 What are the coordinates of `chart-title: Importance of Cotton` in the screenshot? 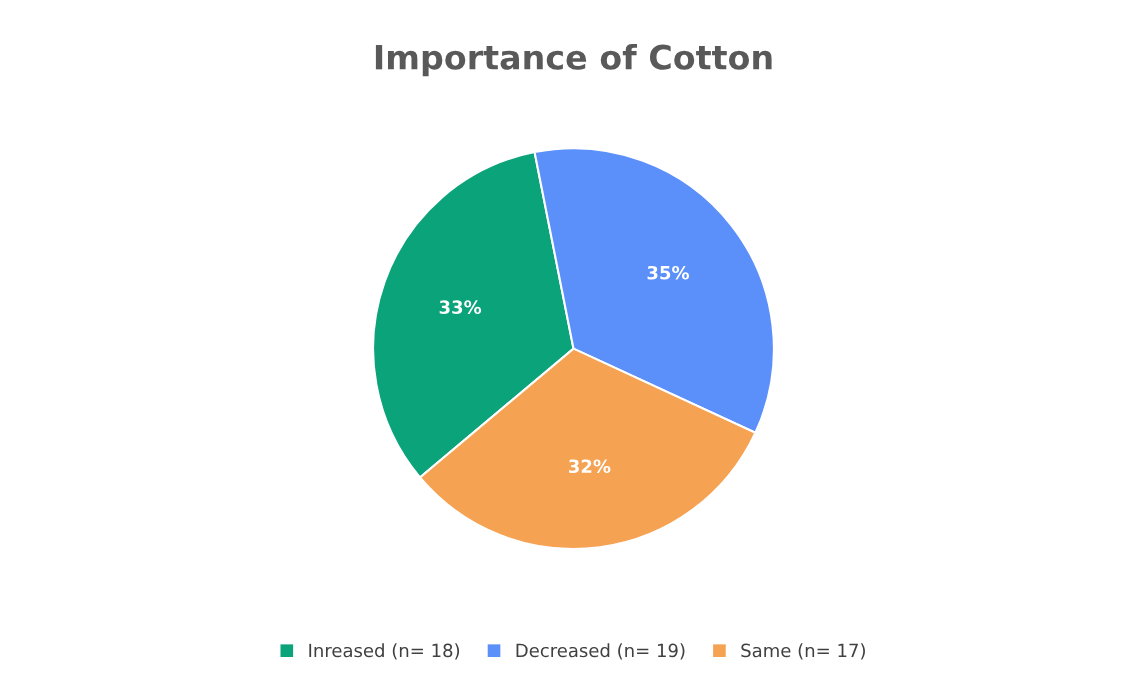 It's located at (573, 60).